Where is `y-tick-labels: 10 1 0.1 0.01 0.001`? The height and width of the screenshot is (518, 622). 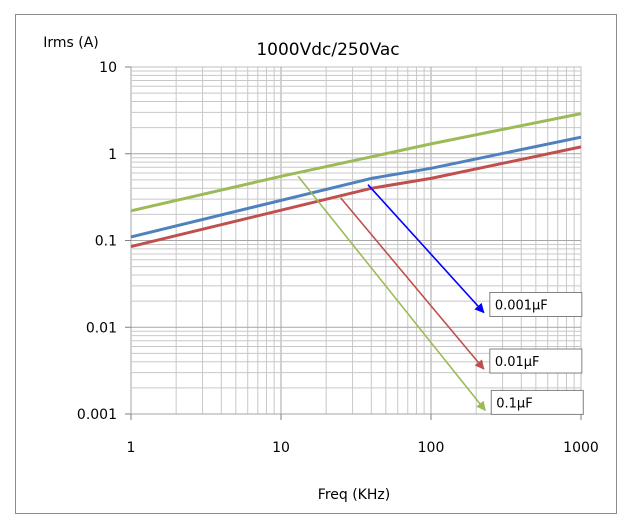
y-tick-labels: 10 1 0.1 0.01 0.001 is located at coordinates (97, 241).